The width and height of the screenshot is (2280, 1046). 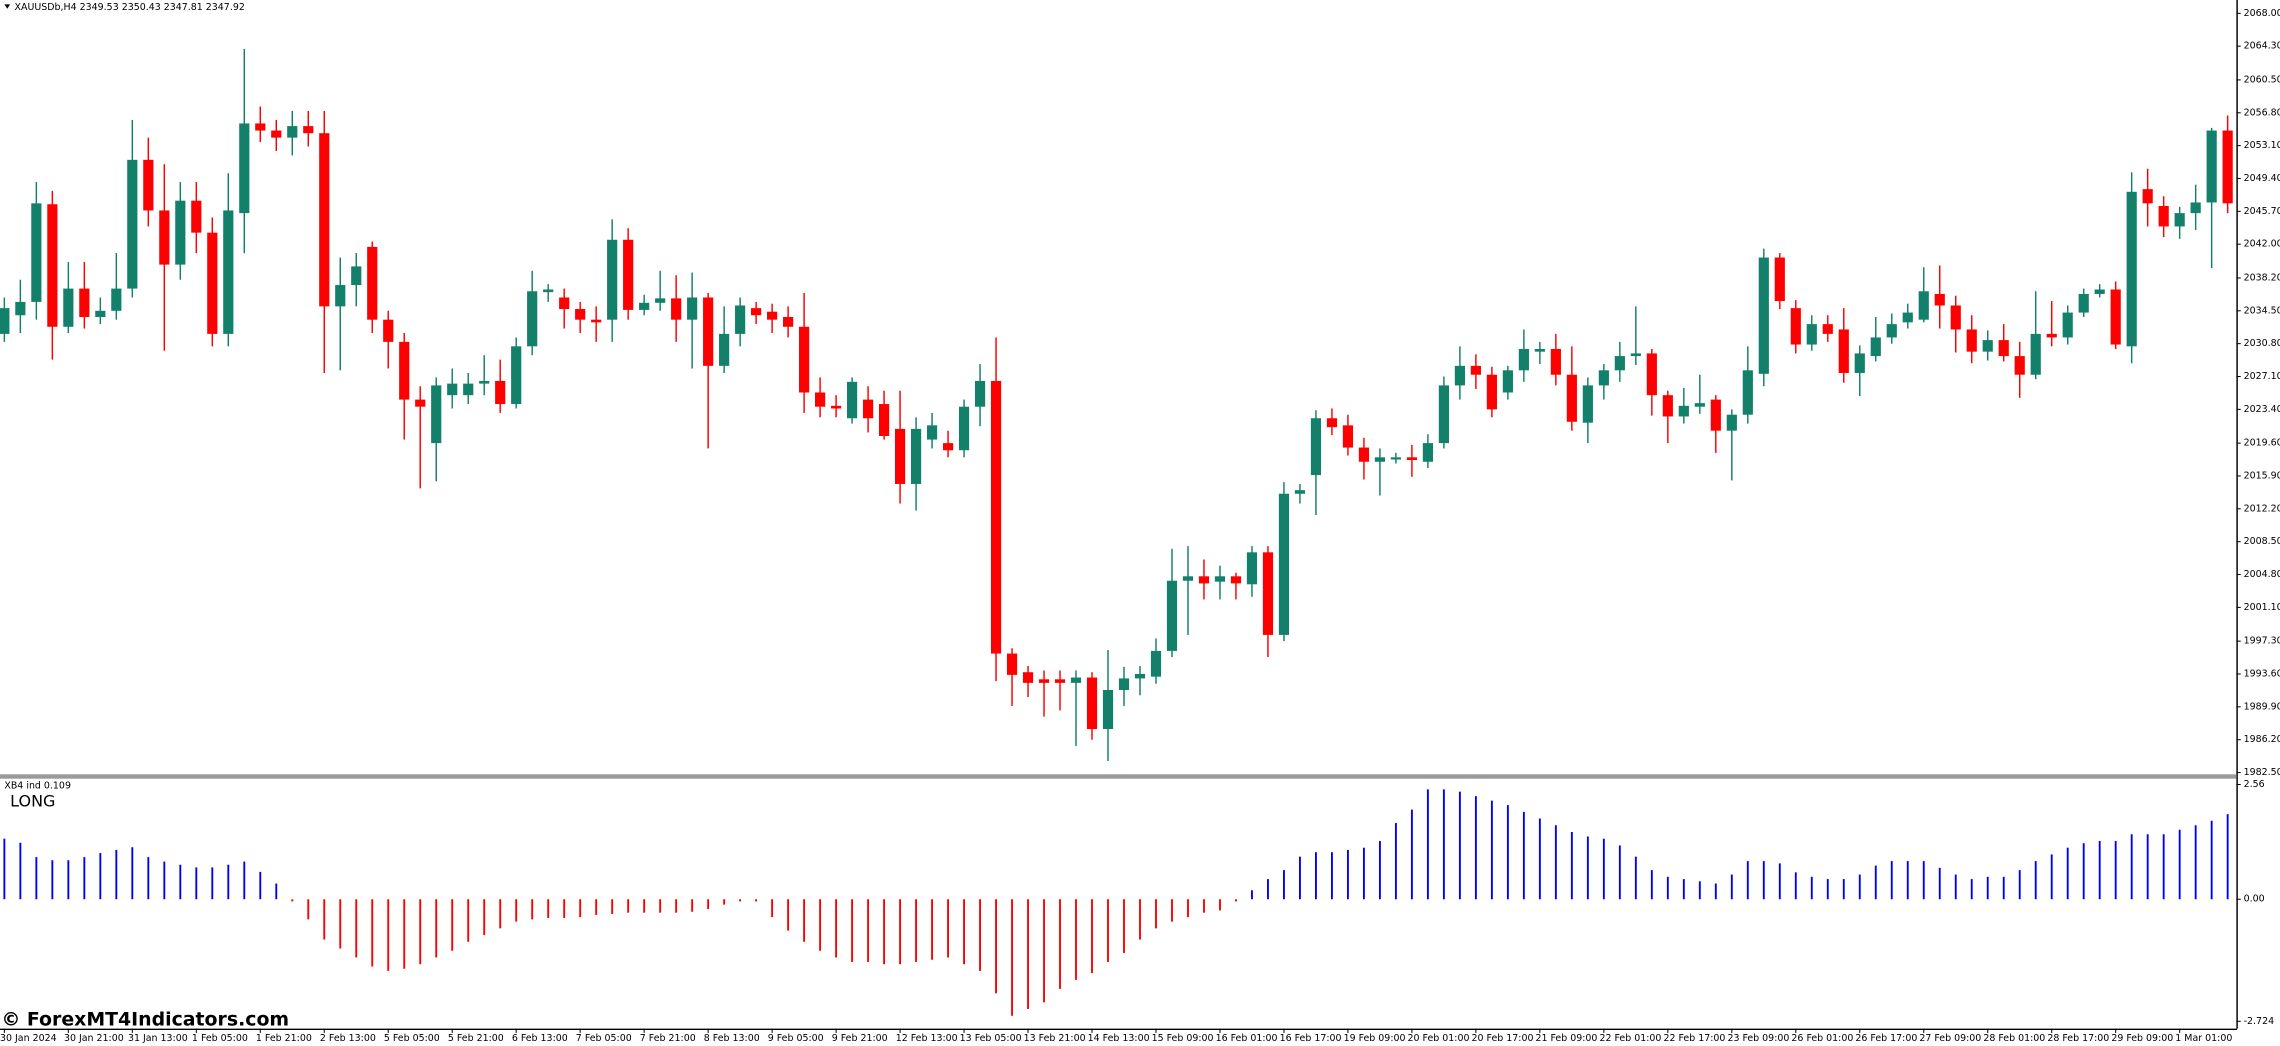 What do you see at coordinates (860, 1038) in the screenshot?
I see `x-tick-label: 9 Feb 21:00` at bounding box center [860, 1038].